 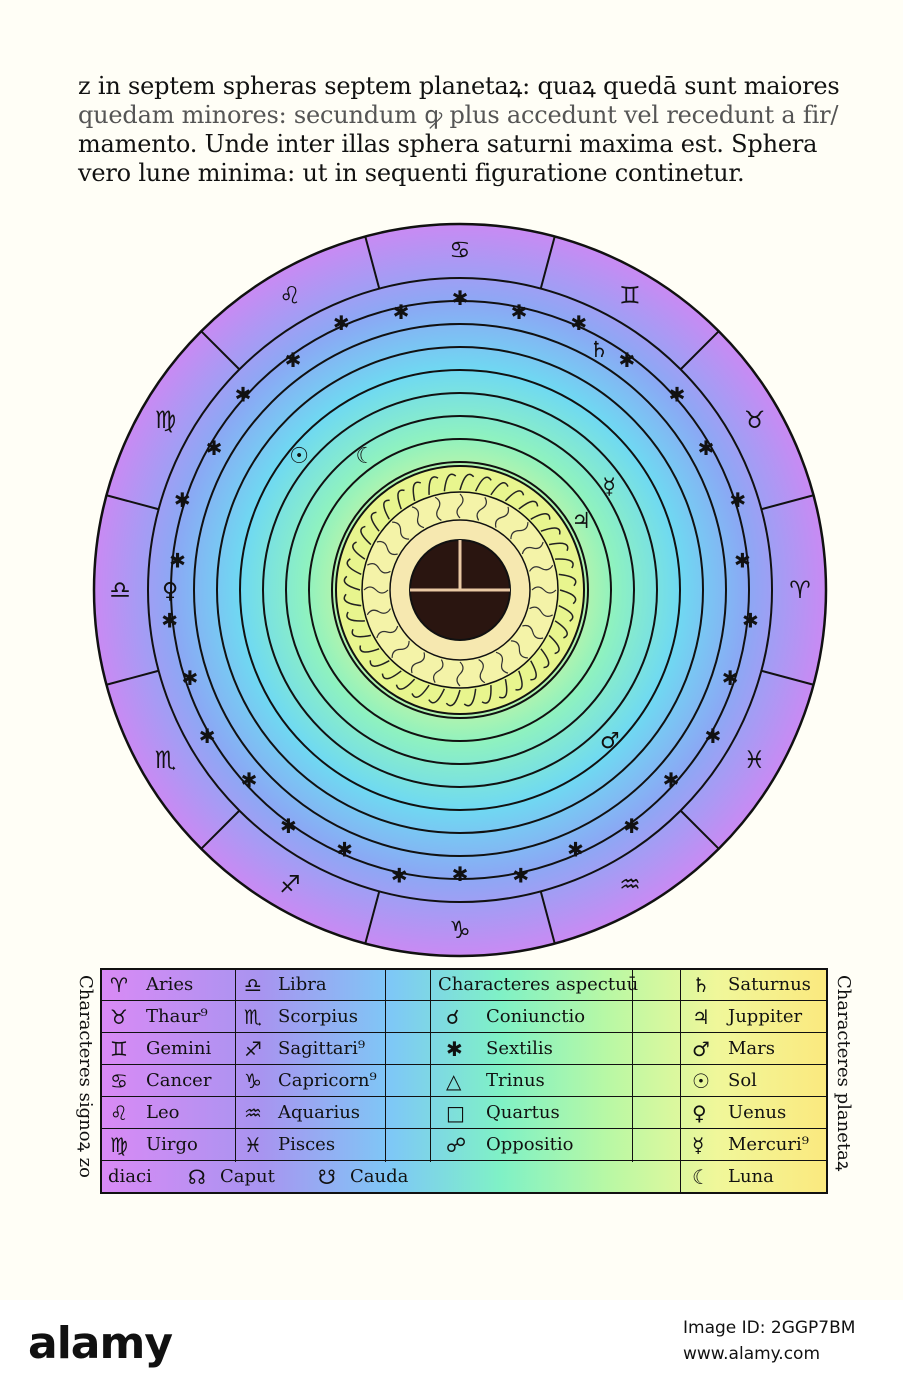 I want to click on sign-symbol: ♓, so click(x=253, y=1145).